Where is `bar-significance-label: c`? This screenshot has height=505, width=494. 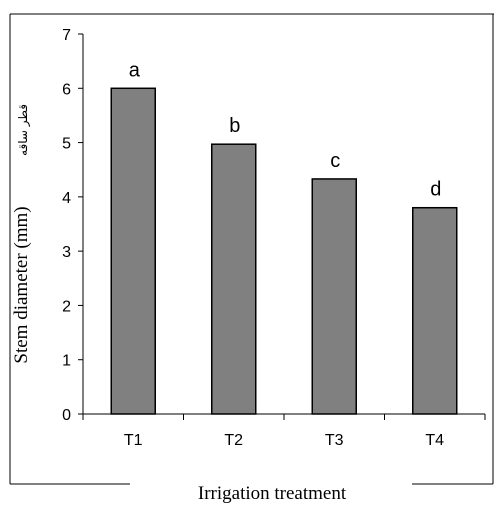 bar-significance-label: c is located at coordinates (335, 161).